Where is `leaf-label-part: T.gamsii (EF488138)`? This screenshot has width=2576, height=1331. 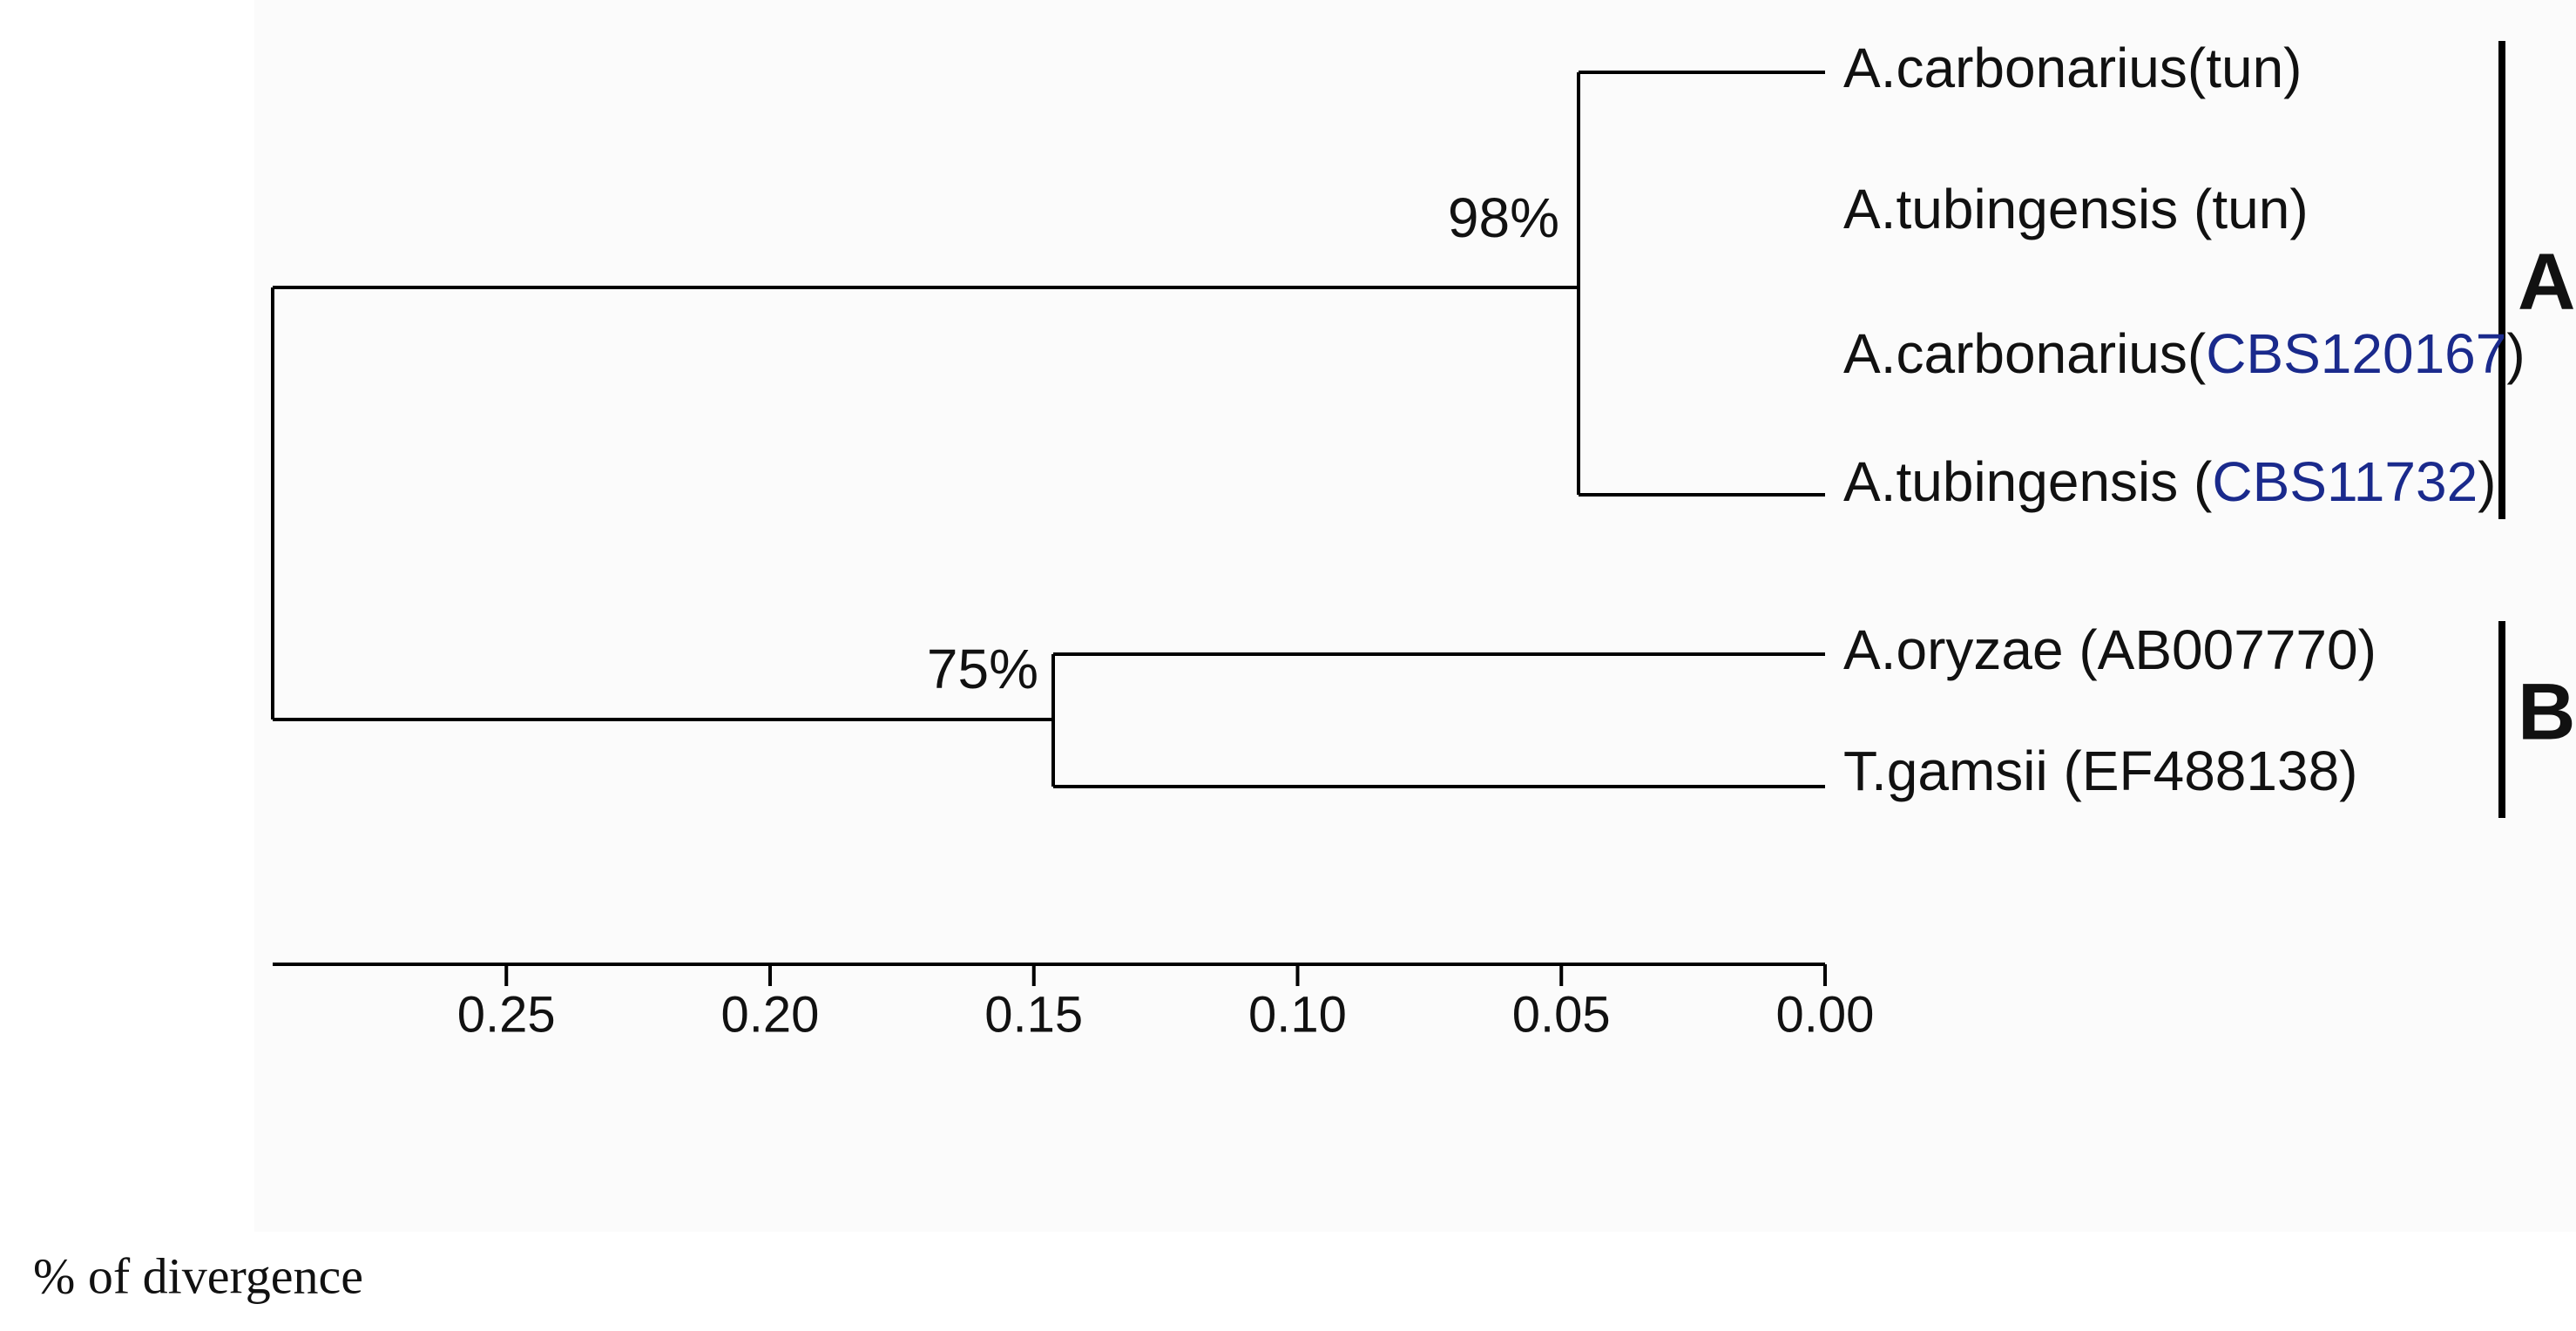
leaf-label-part: T.gamsii (EF488138) is located at coordinates (2100, 771).